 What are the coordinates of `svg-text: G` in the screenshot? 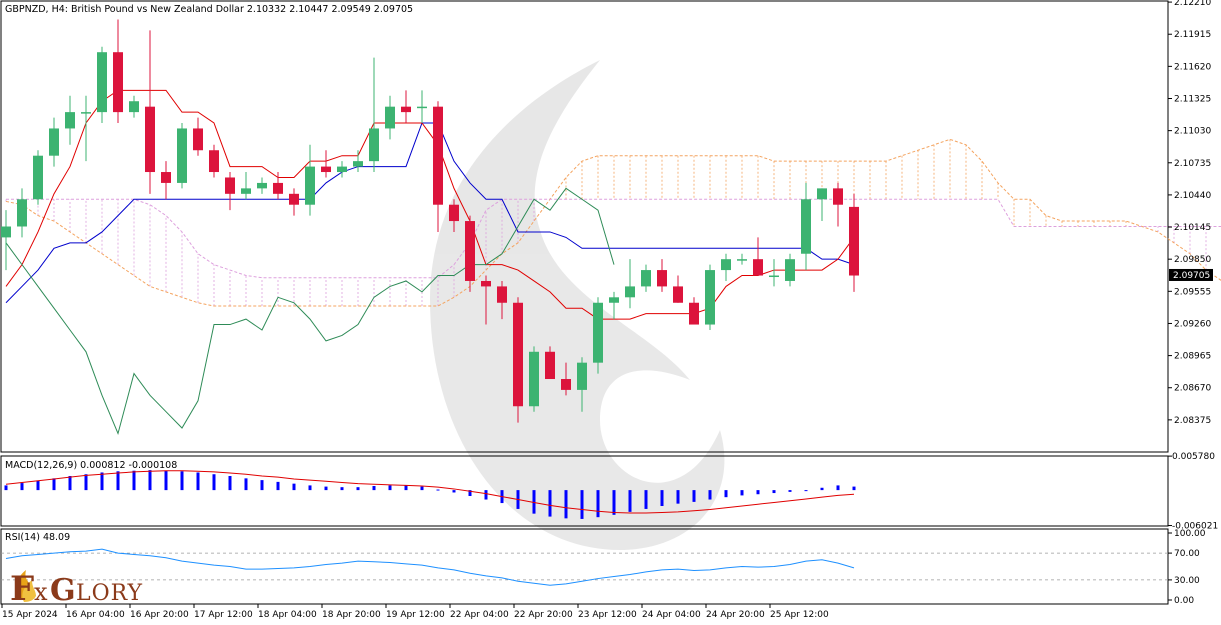 It's located at (63, 590).